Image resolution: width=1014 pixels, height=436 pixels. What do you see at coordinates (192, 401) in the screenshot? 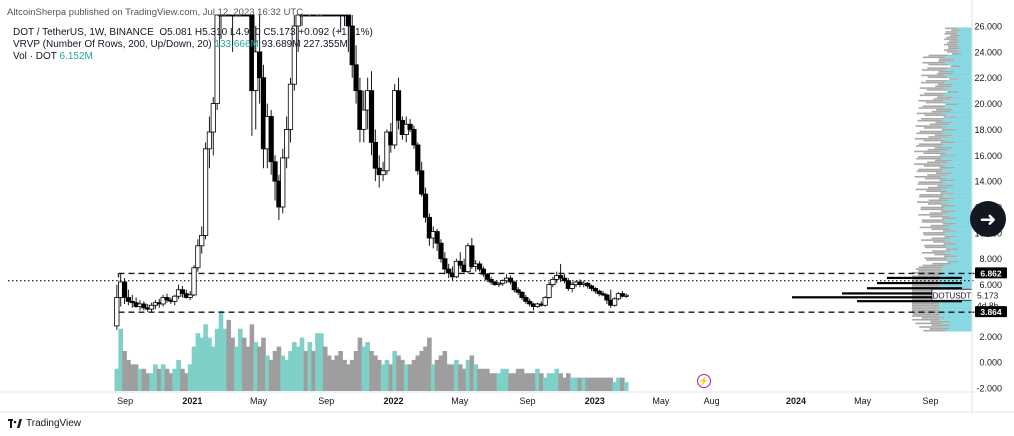
I see `time-tick-label: 2021` at bounding box center [192, 401].